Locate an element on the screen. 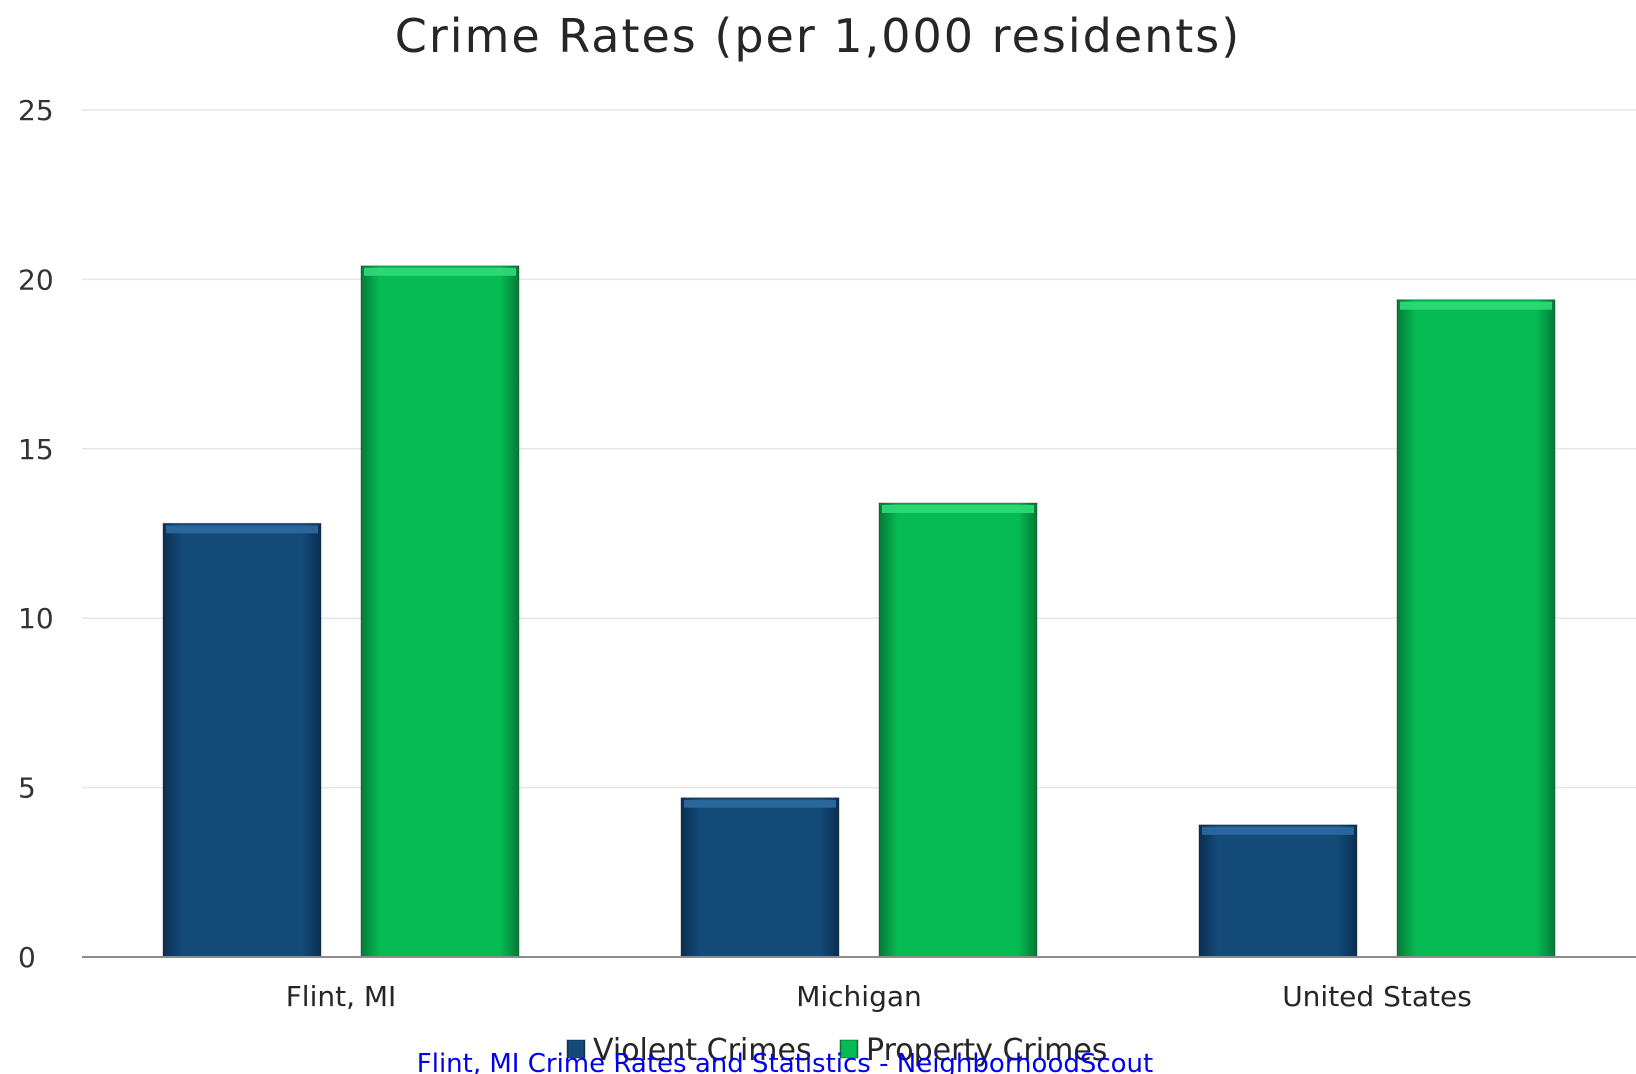  legend-label-violent: Violent Crimes is located at coordinates (702, 1050).